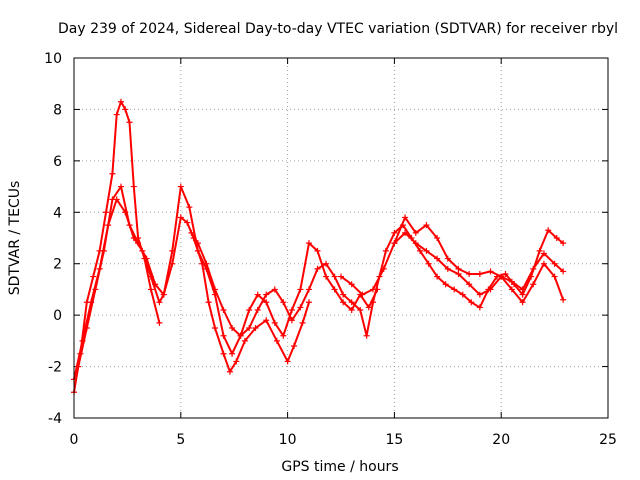 This screenshot has height=480, width=640. What do you see at coordinates (288, 440) in the screenshot?
I see `x-tick-label: 10` at bounding box center [288, 440].